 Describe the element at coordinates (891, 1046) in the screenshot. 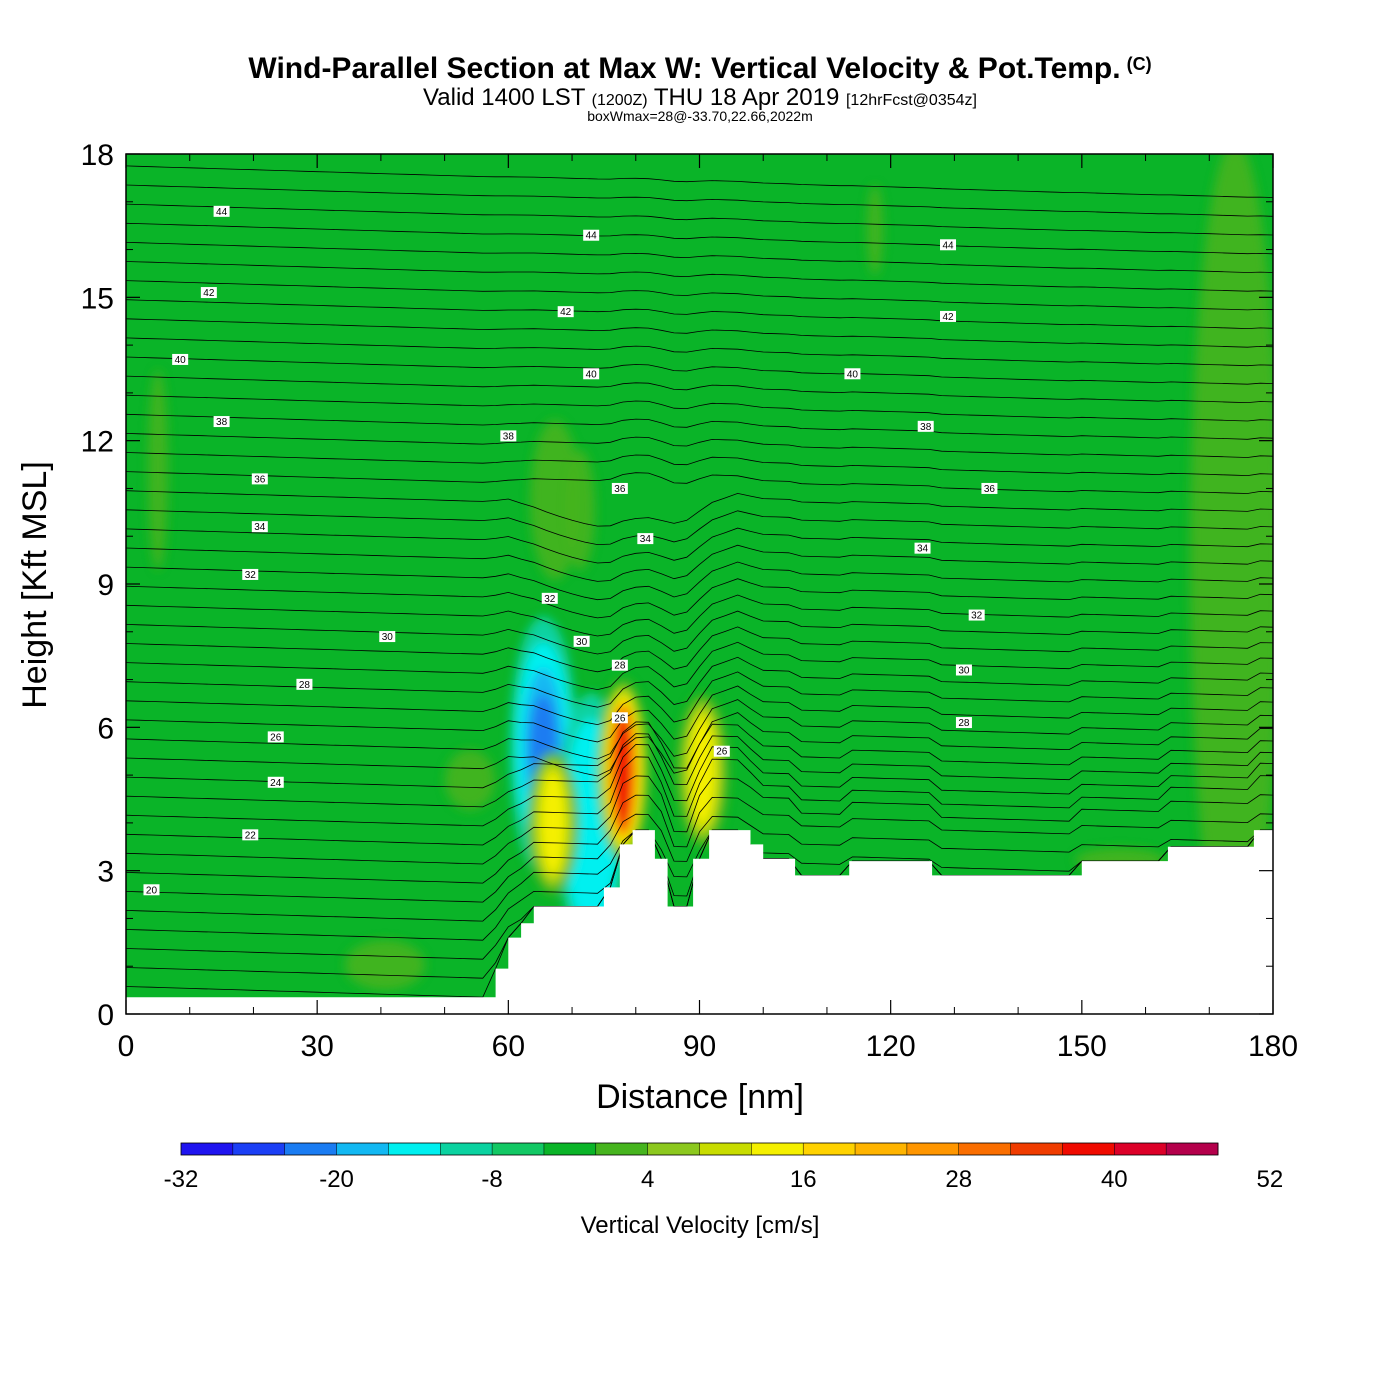

I see `x-tick-label: 120` at that location.